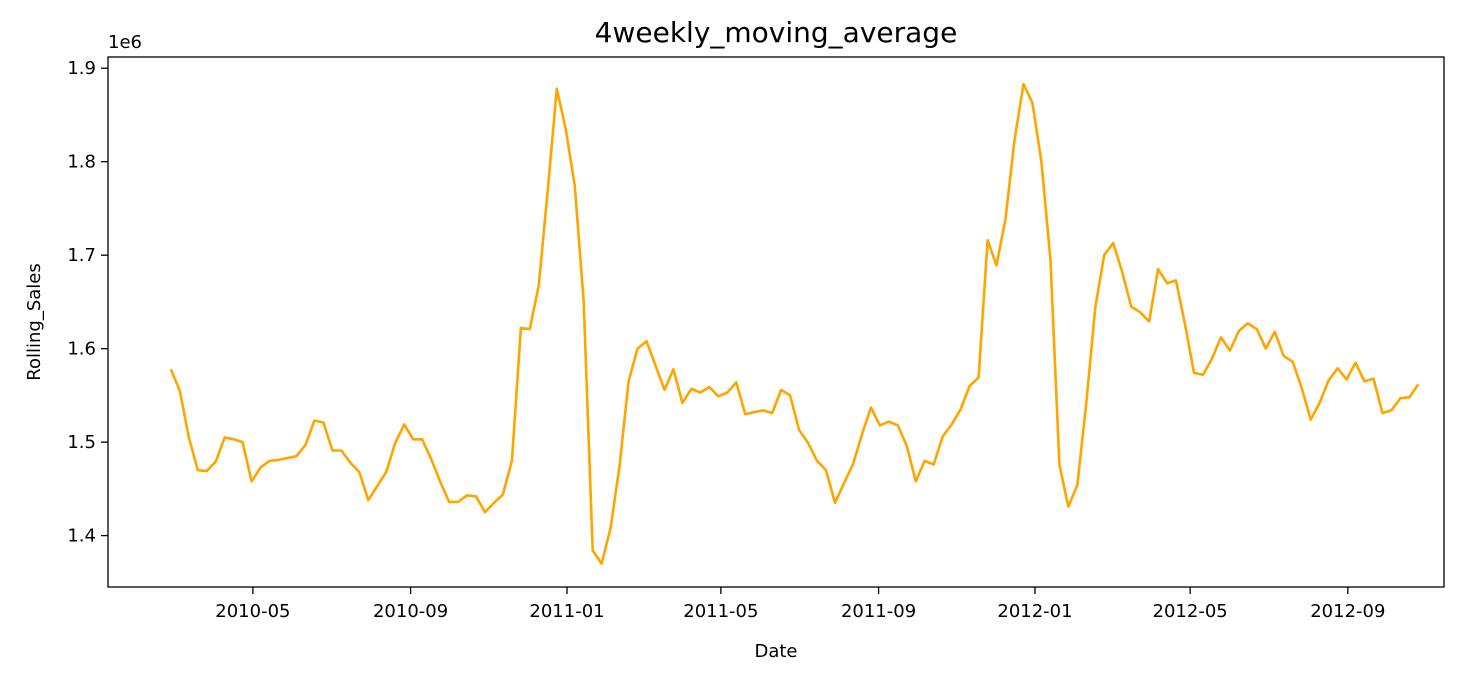  Describe the element at coordinates (34, 321) in the screenshot. I see `y-axis-label: Rolling_Sales` at that location.